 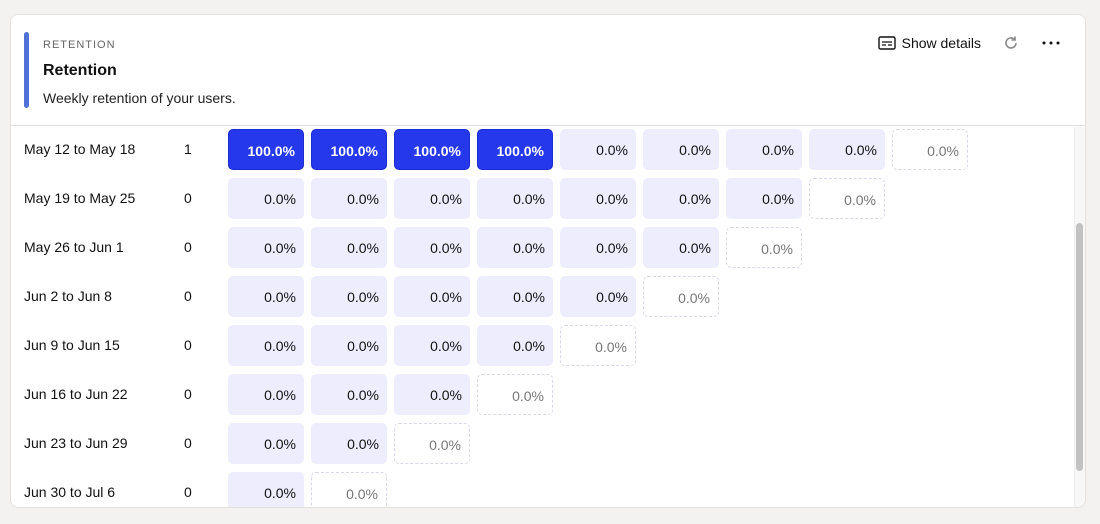 I want to click on eyebrow-label: RETENTION, so click(x=79, y=45).